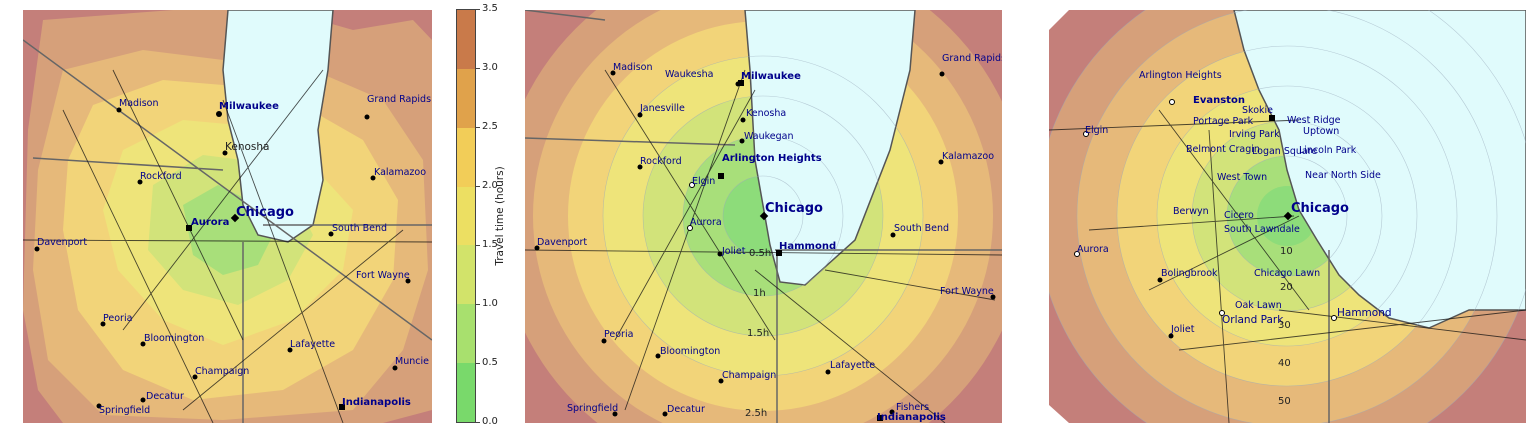  I want to click on colorbar-tick-label: 3.5, so click(490, 8).